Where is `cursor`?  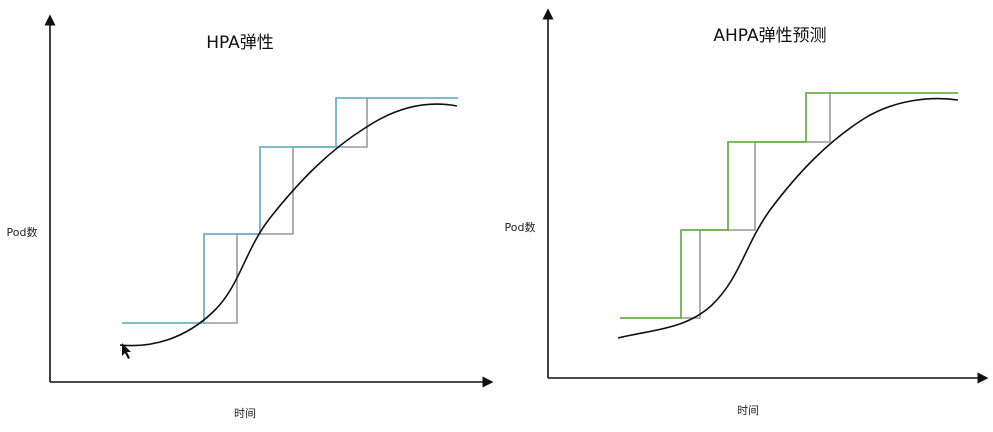
cursor is located at coordinates (126, 351).